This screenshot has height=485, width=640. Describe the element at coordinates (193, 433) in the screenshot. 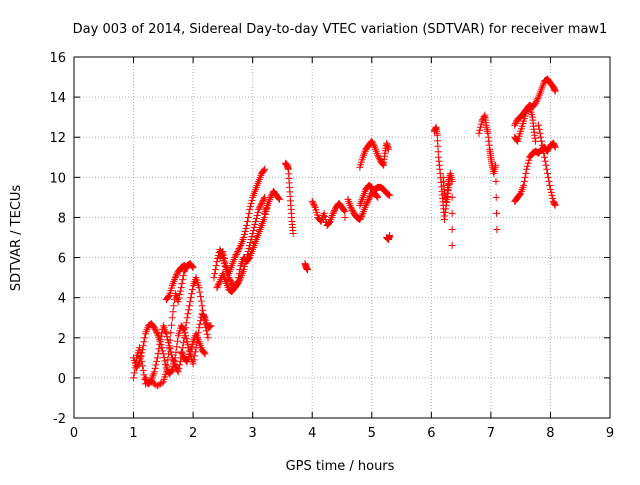

I see `x-tick-label: 2` at that location.